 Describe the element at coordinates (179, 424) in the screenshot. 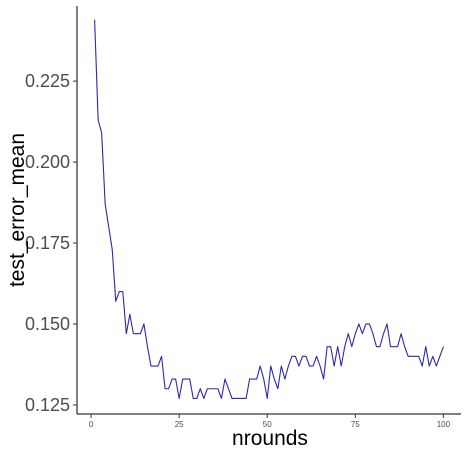

I see `x-tick-label: 25` at that location.